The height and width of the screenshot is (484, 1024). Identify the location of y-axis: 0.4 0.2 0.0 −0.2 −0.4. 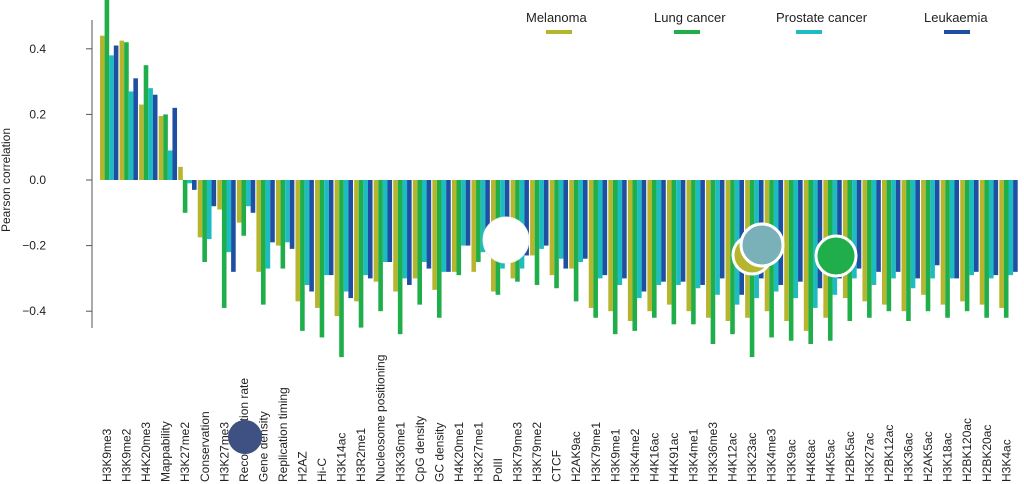
(57, 174).